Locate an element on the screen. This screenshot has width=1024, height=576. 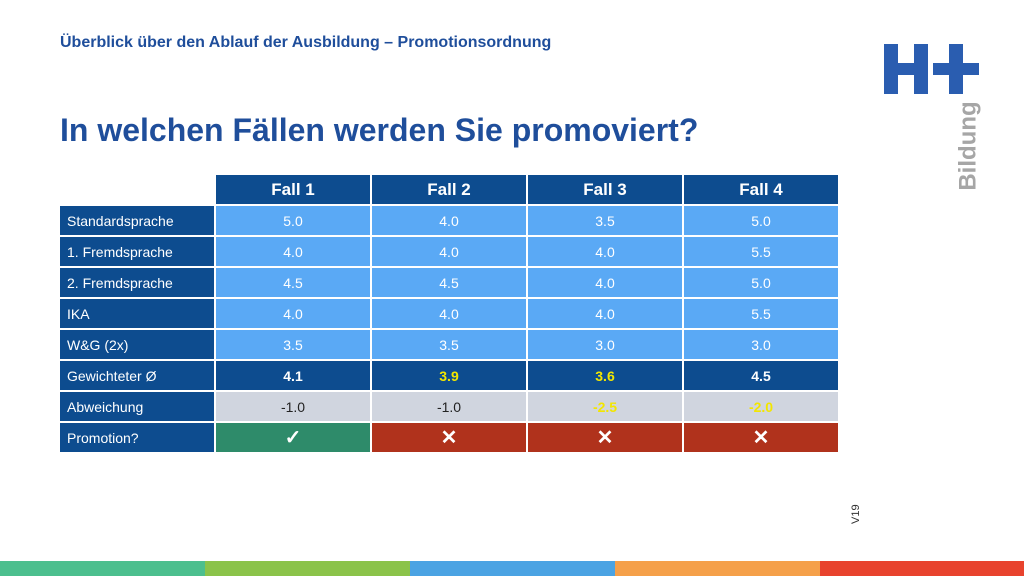
table-row: Standardsprache 5.0 4.0 3.5 5.0 is located at coordinates (449, 220).